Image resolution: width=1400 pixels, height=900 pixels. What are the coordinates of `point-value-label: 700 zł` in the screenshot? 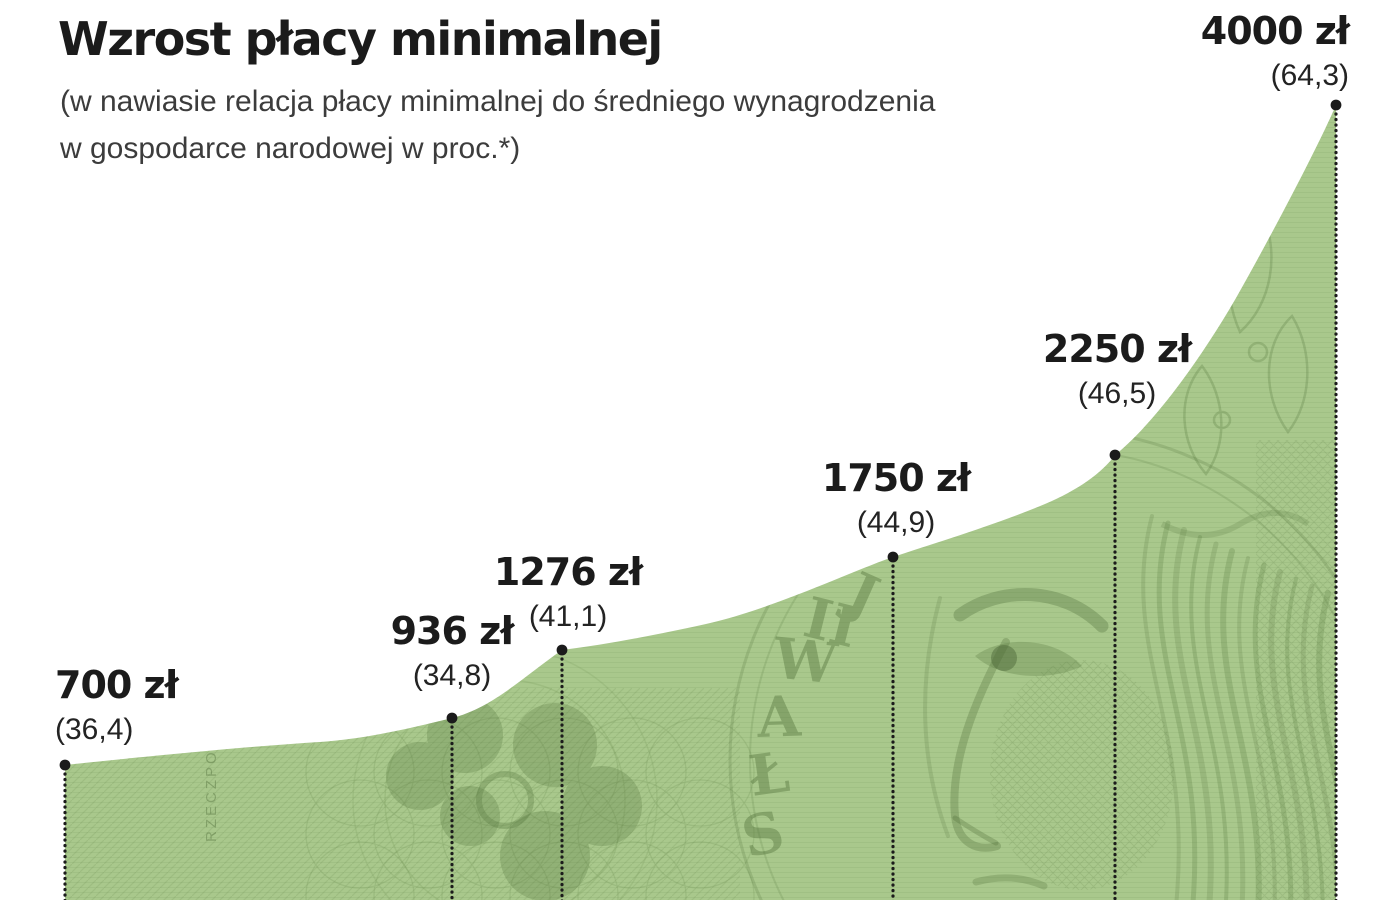 It's located at (117, 685).